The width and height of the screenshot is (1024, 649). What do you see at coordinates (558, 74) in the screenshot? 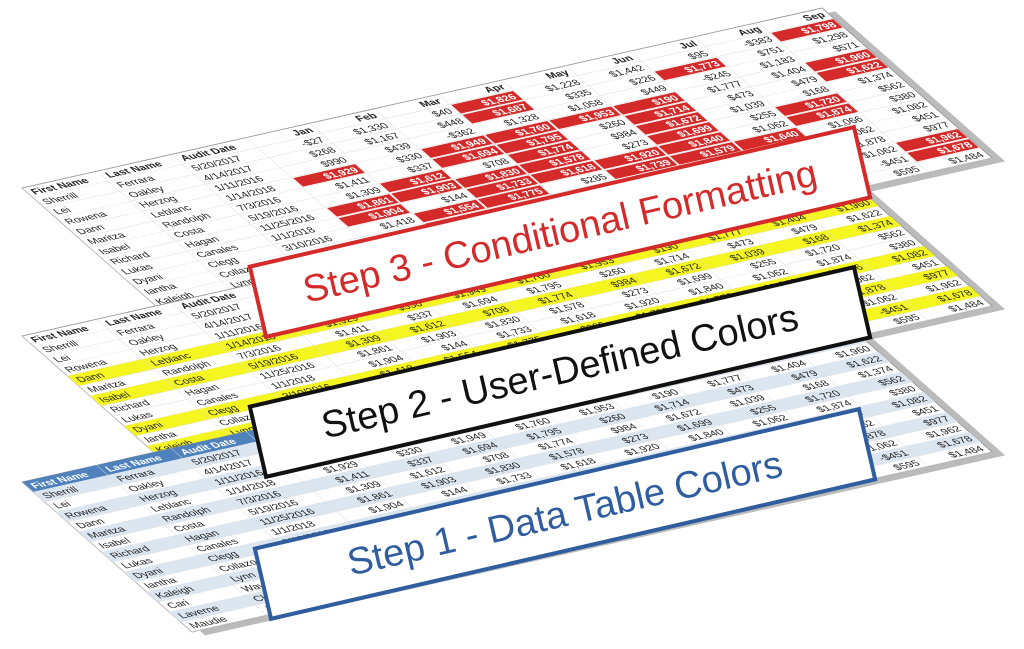
I see `column-header: May` at bounding box center [558, 74].